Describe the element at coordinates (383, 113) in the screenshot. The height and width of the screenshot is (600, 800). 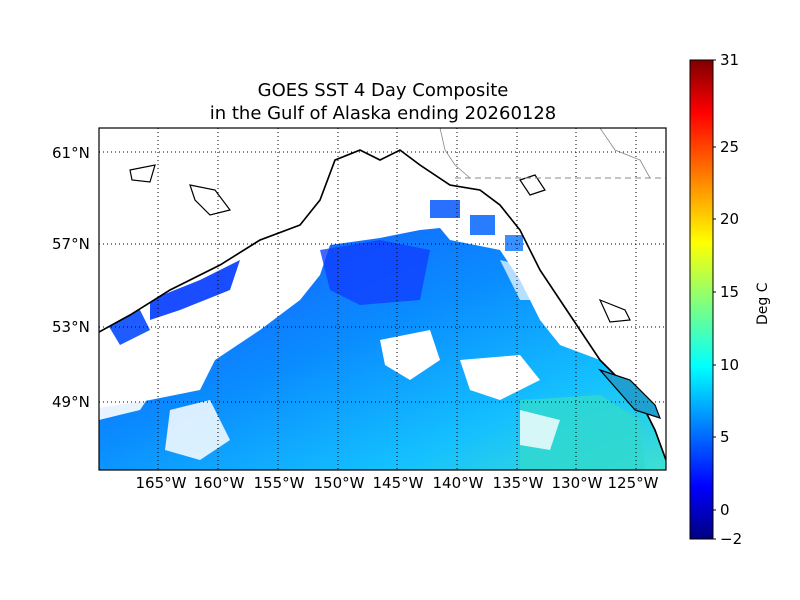
I see `map-title-line2: in the Gulf of Alaska ending 20260128` at that location.